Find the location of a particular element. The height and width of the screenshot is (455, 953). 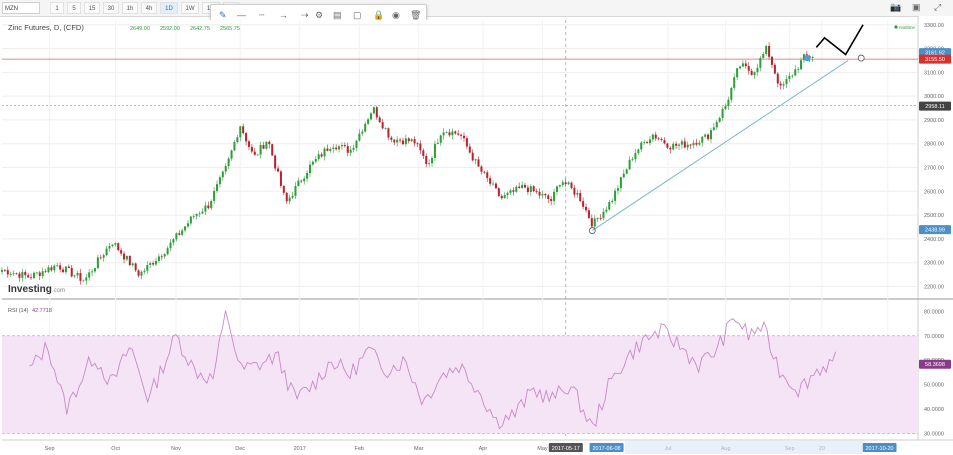

time-tick-label: Oct is located at coordinates (115, 449).